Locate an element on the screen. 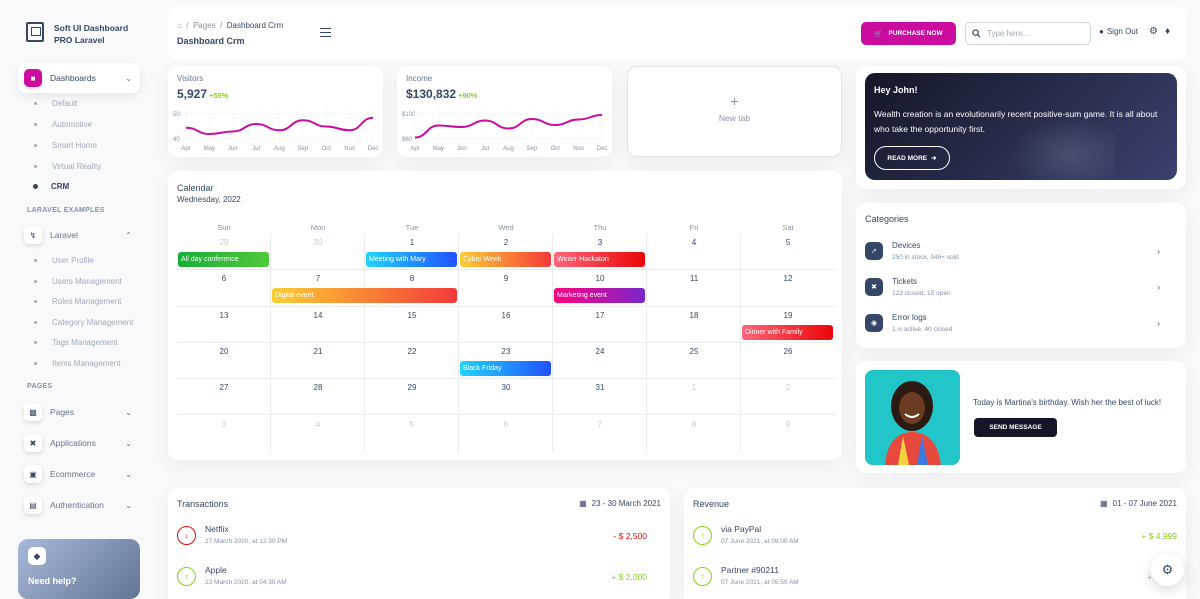  sub-item-crm: CRM is located at coordinates (51, 186).